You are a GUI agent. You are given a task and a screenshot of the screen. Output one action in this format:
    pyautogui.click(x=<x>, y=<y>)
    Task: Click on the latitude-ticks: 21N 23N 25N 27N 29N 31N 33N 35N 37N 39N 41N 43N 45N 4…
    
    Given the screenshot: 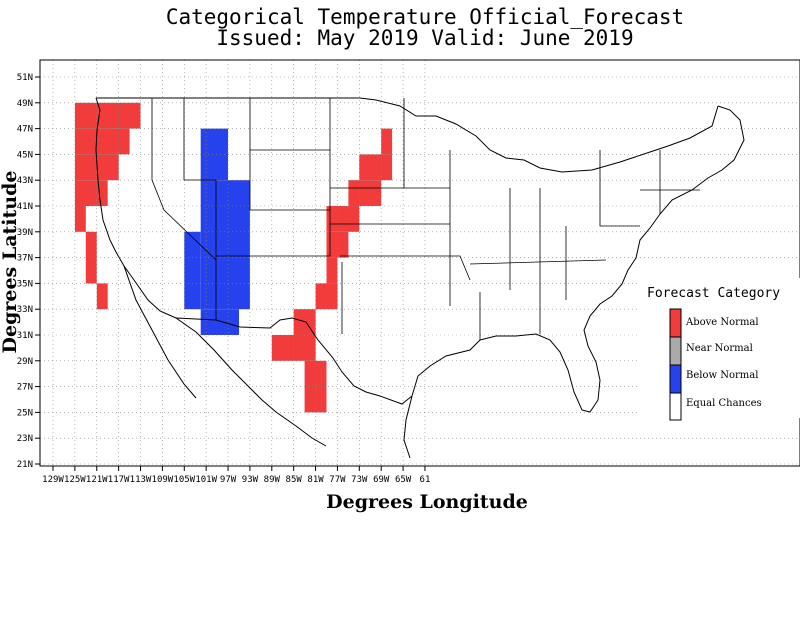 What is the action you would take?
    pyautogui.click(x=28, y=271)
    